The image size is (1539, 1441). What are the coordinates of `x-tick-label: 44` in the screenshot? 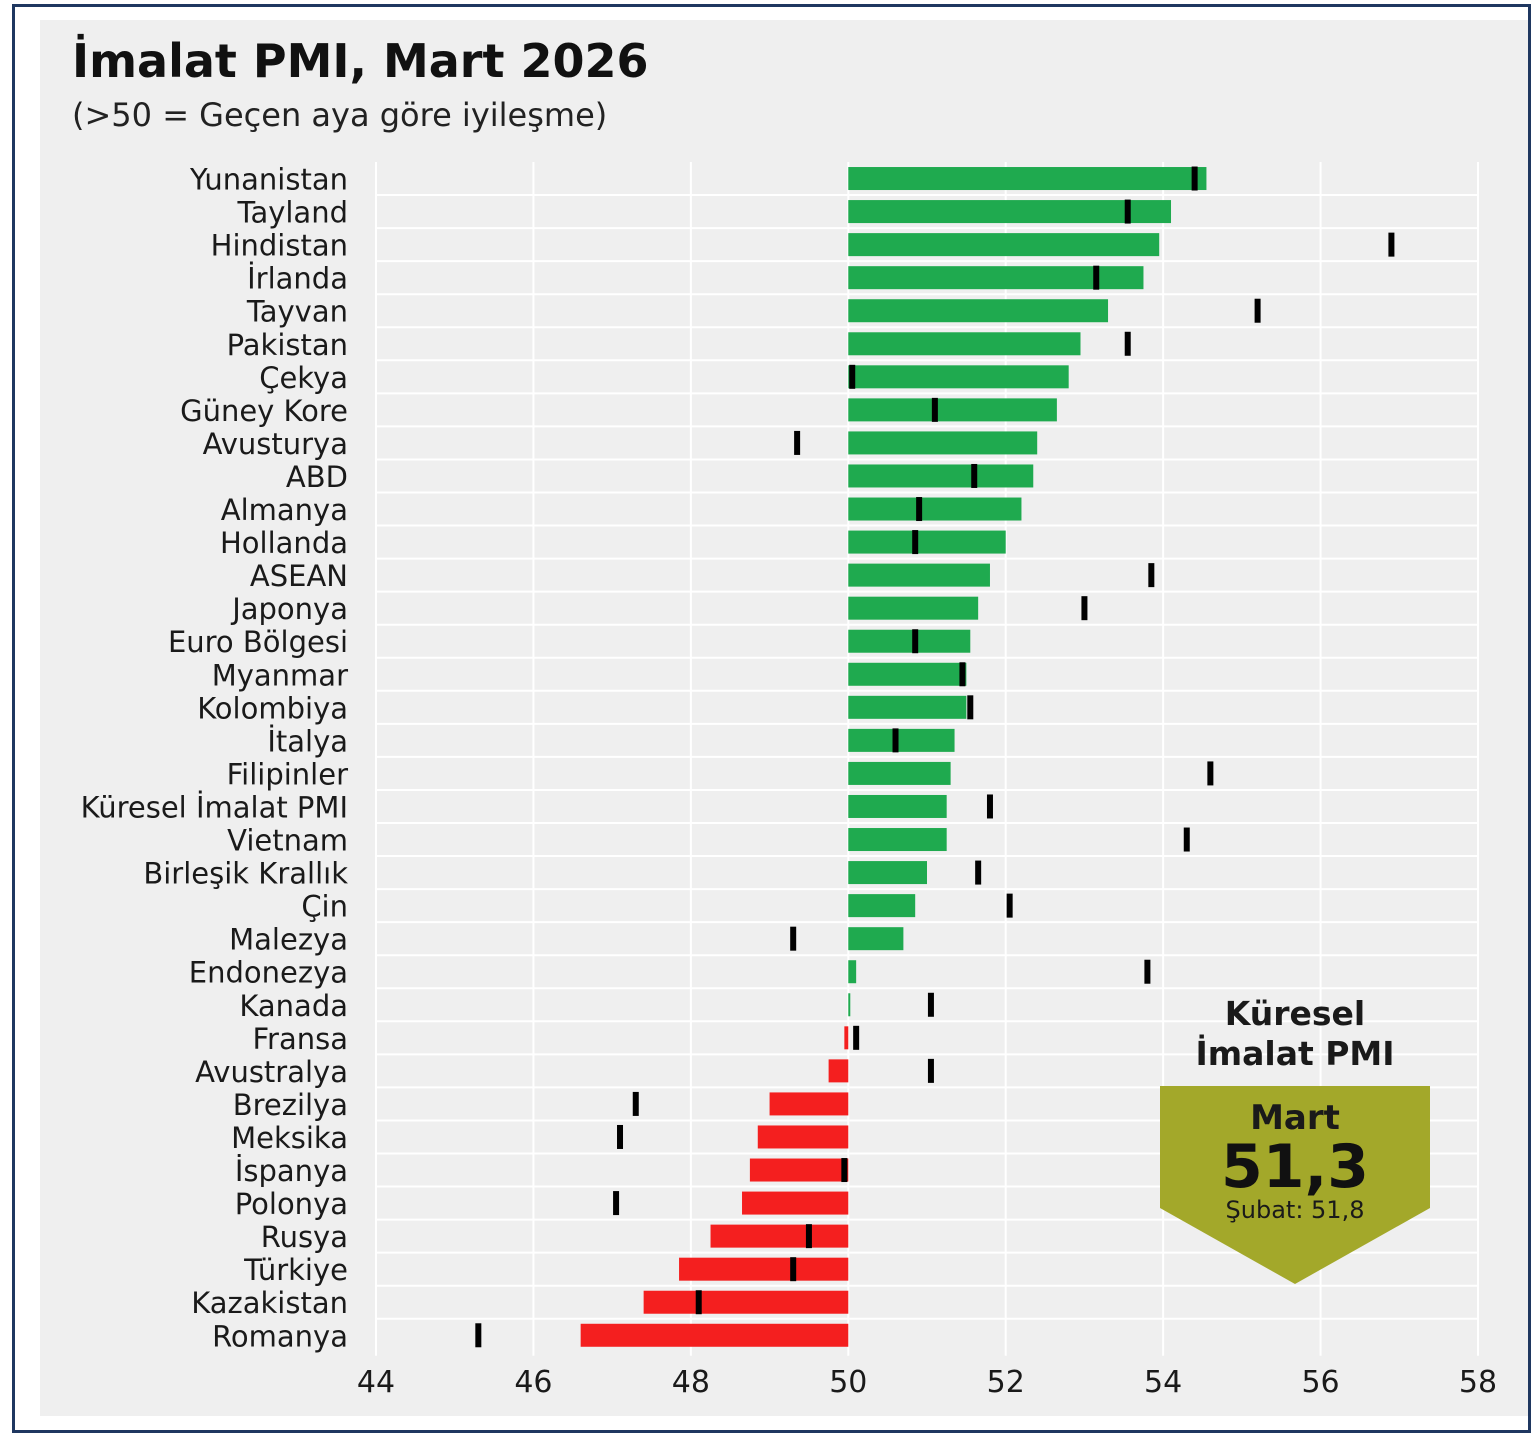 It's located at (376, 1382).